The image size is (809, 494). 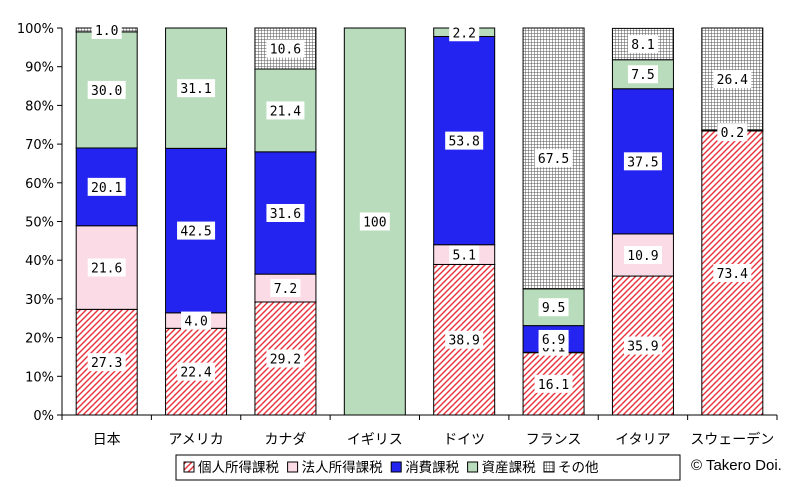 I want to click on legend: 個人所得課税 法人所得課税 消費課税 資産課税 その他, so click(x=428, y=467).